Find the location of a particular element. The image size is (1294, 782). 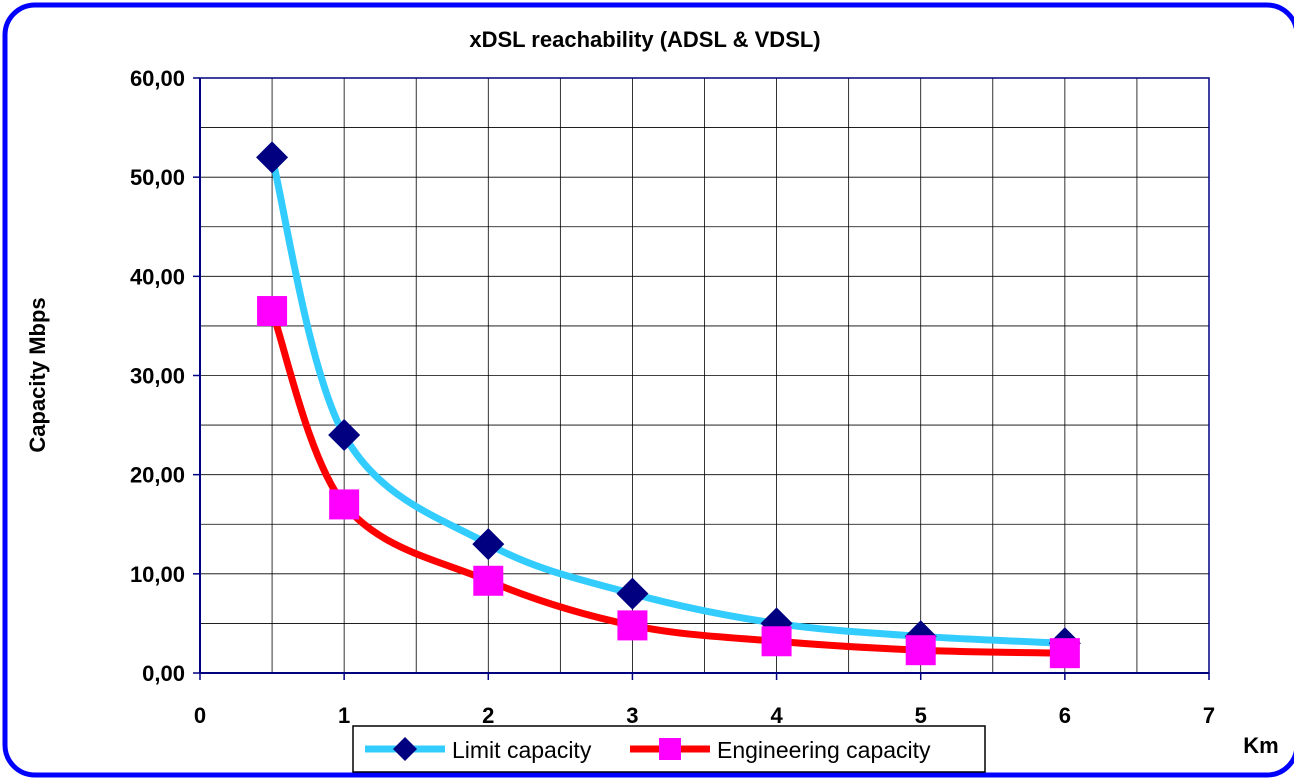

y-tick-label: 10,00 is located at coordinates (157, 574).